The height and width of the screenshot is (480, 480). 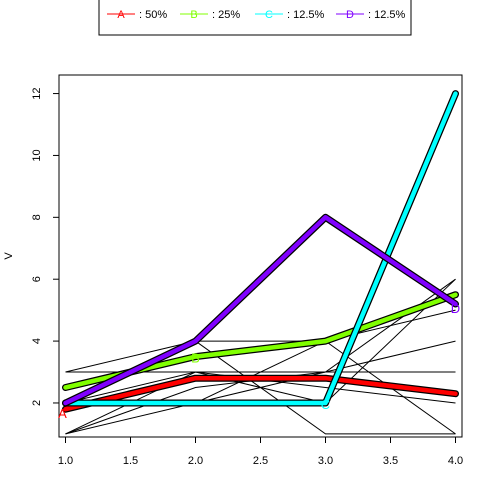 I want to click on y-tick-label-4: 8, so click(x=37, y=217).